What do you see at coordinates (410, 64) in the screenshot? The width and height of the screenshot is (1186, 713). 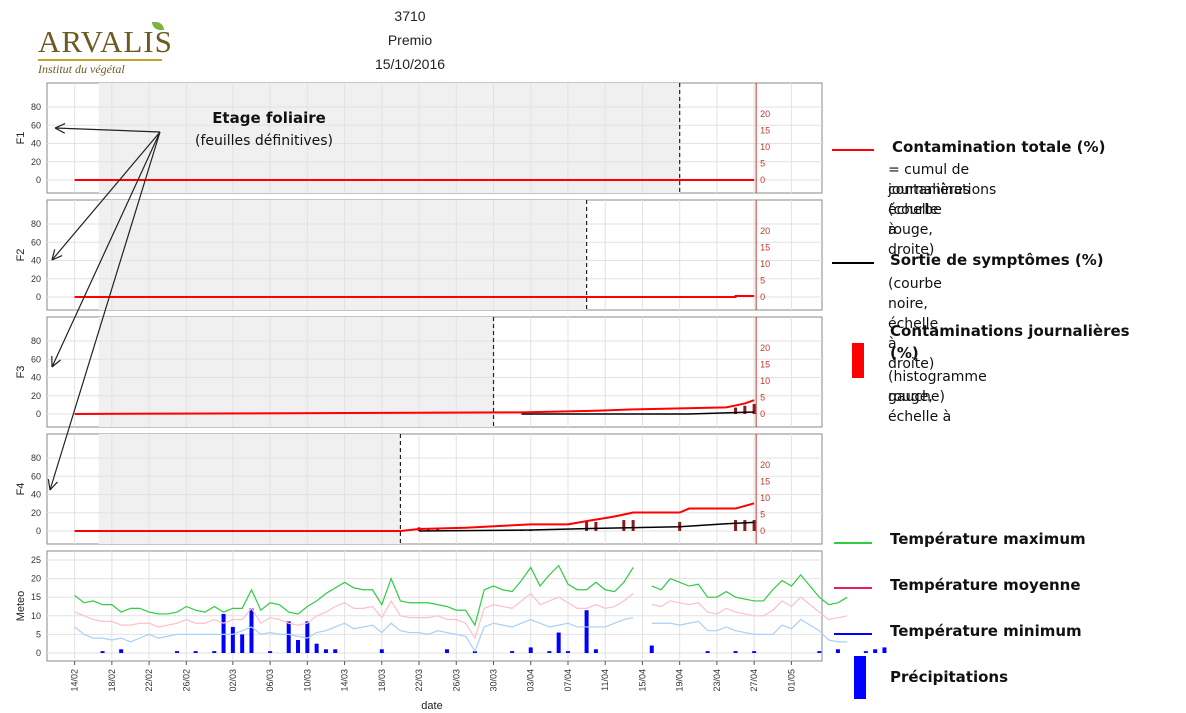 I see `header-date: 15/10/2016` at bounding box center [410, 64].